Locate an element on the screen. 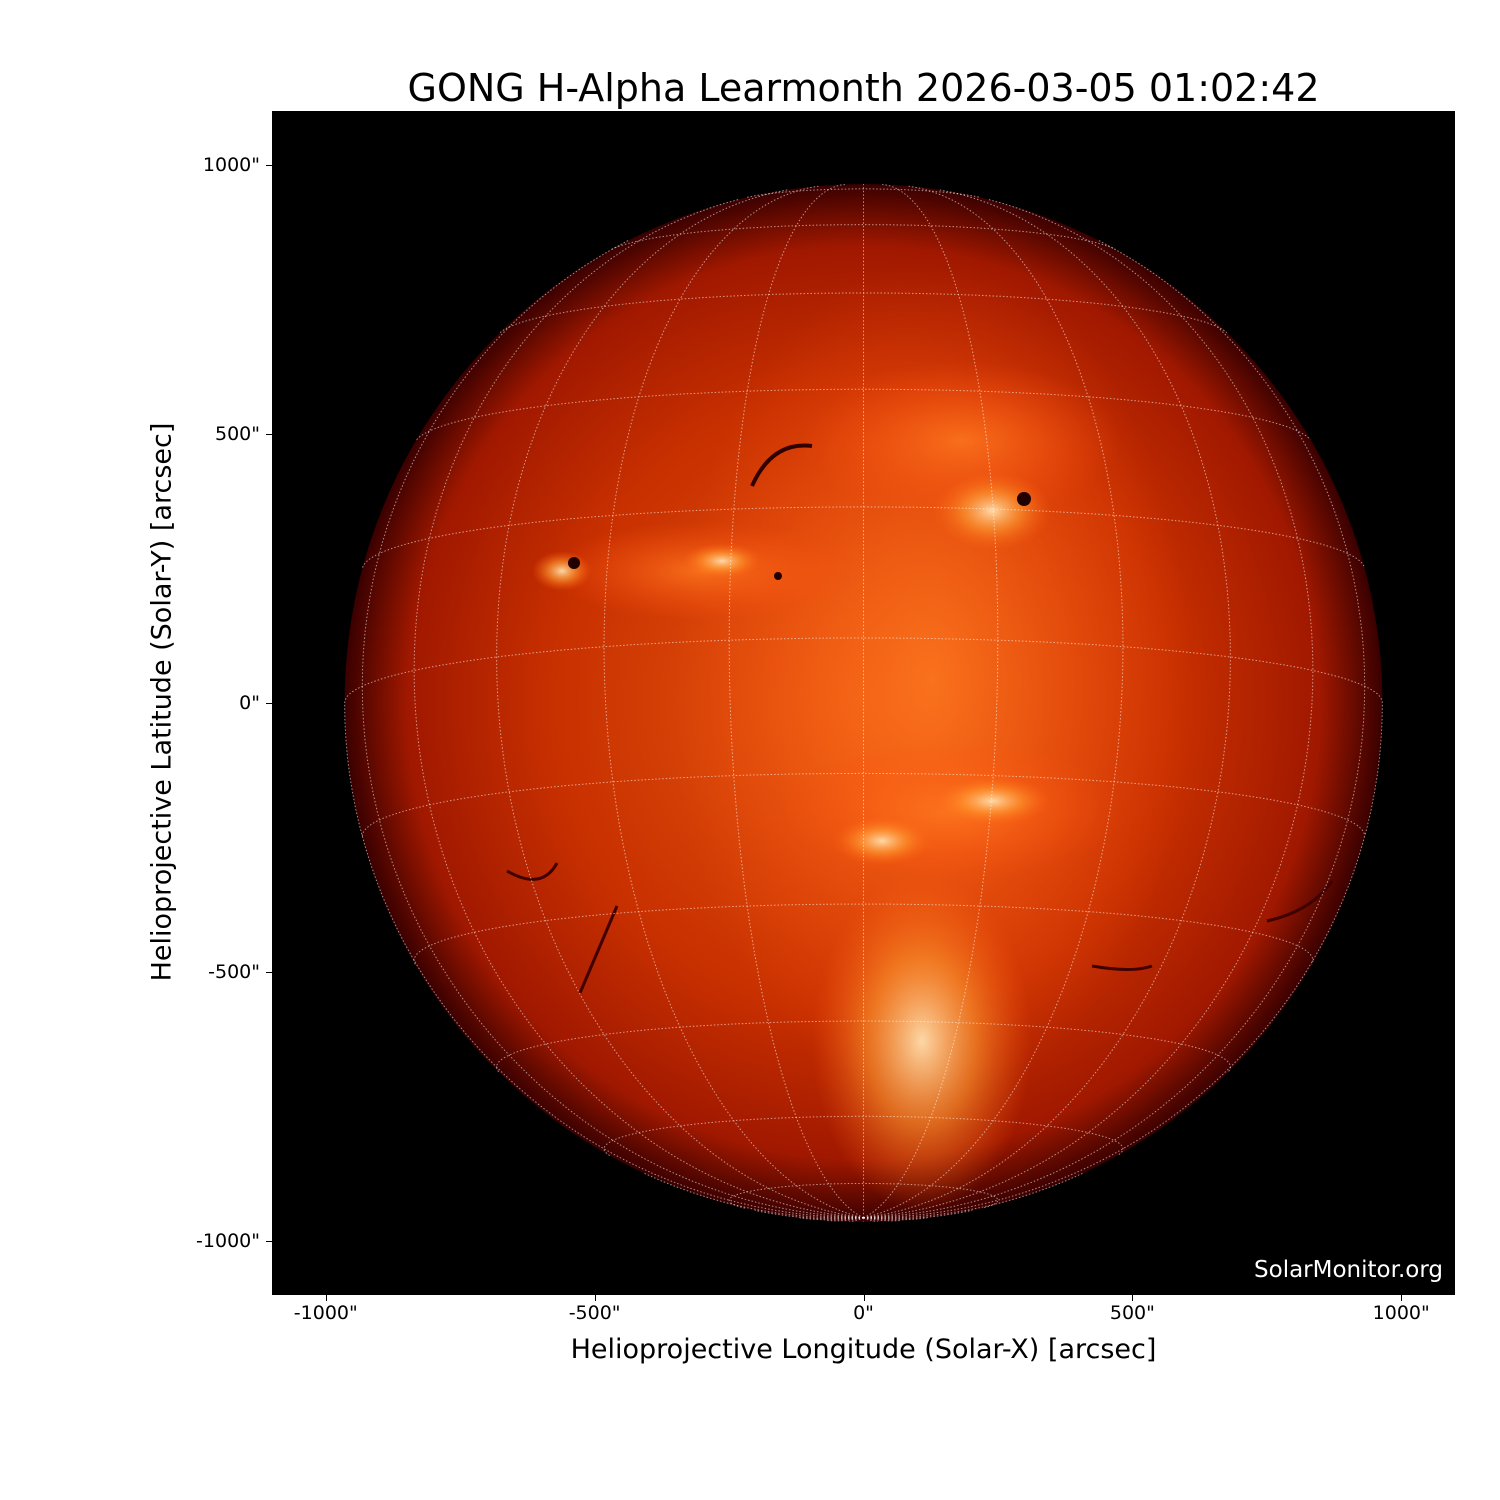 Image resolution: width=1500 pixels, height=1500 pixels. watermark: SolarMonitor.org is located at coordinates (1348, 1270).